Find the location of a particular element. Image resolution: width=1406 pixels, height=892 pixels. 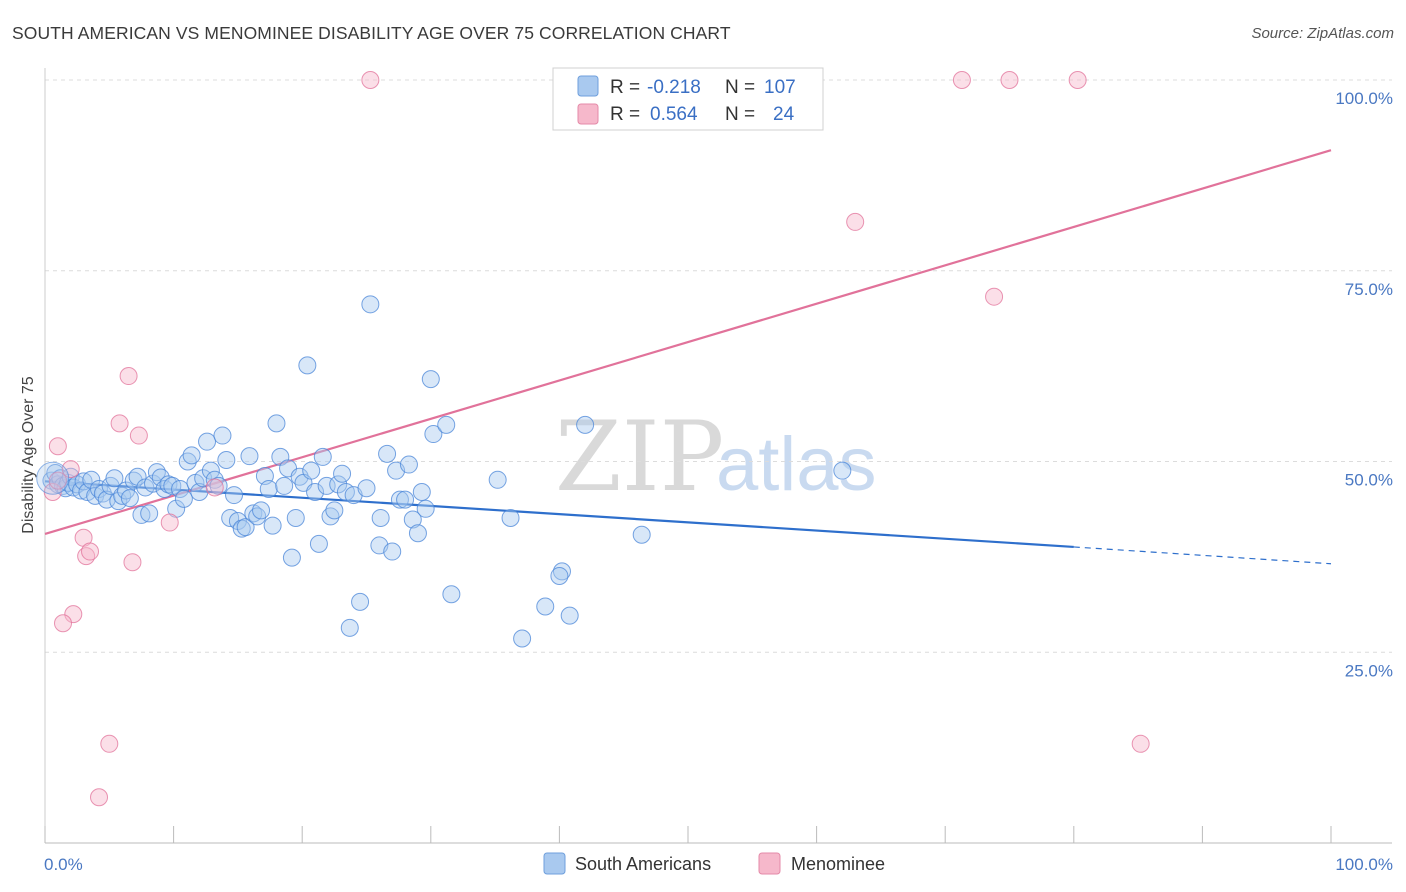

series-swatch-south-americans is located at coordinates (554, 863).